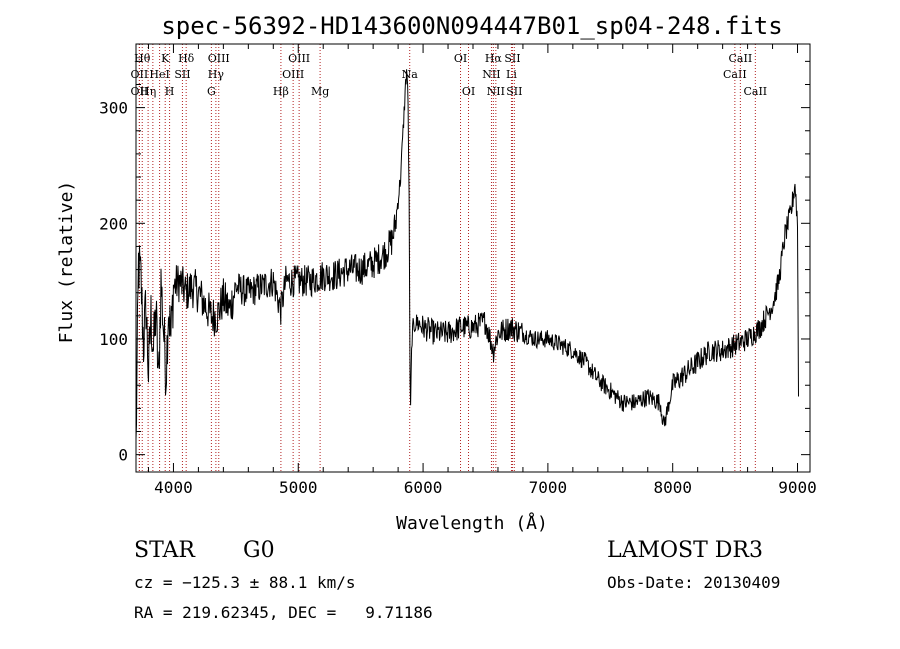  I want to click on x-tick-label-4000: 4000, so click(173, 487).